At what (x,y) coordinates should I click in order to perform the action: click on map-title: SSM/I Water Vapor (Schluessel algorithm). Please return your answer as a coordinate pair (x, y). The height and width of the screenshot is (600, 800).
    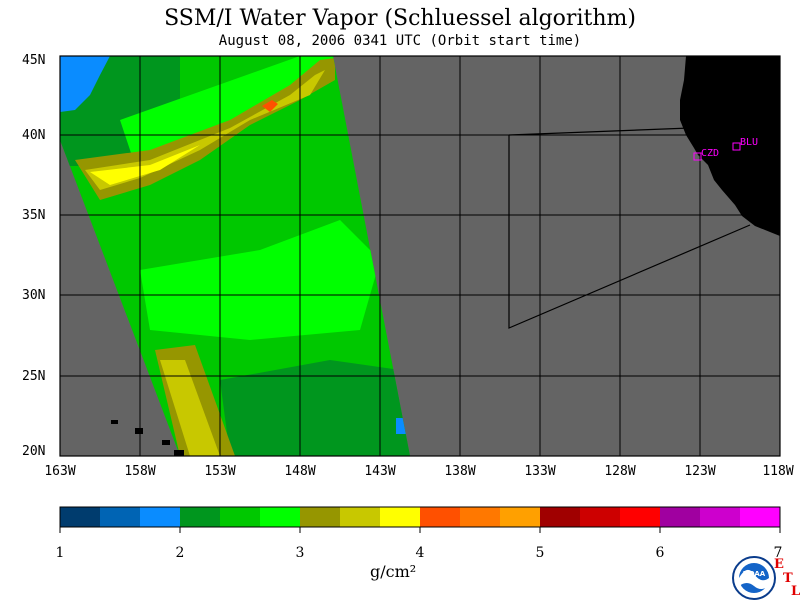
    Looking at the image, I should click on (400, 18).